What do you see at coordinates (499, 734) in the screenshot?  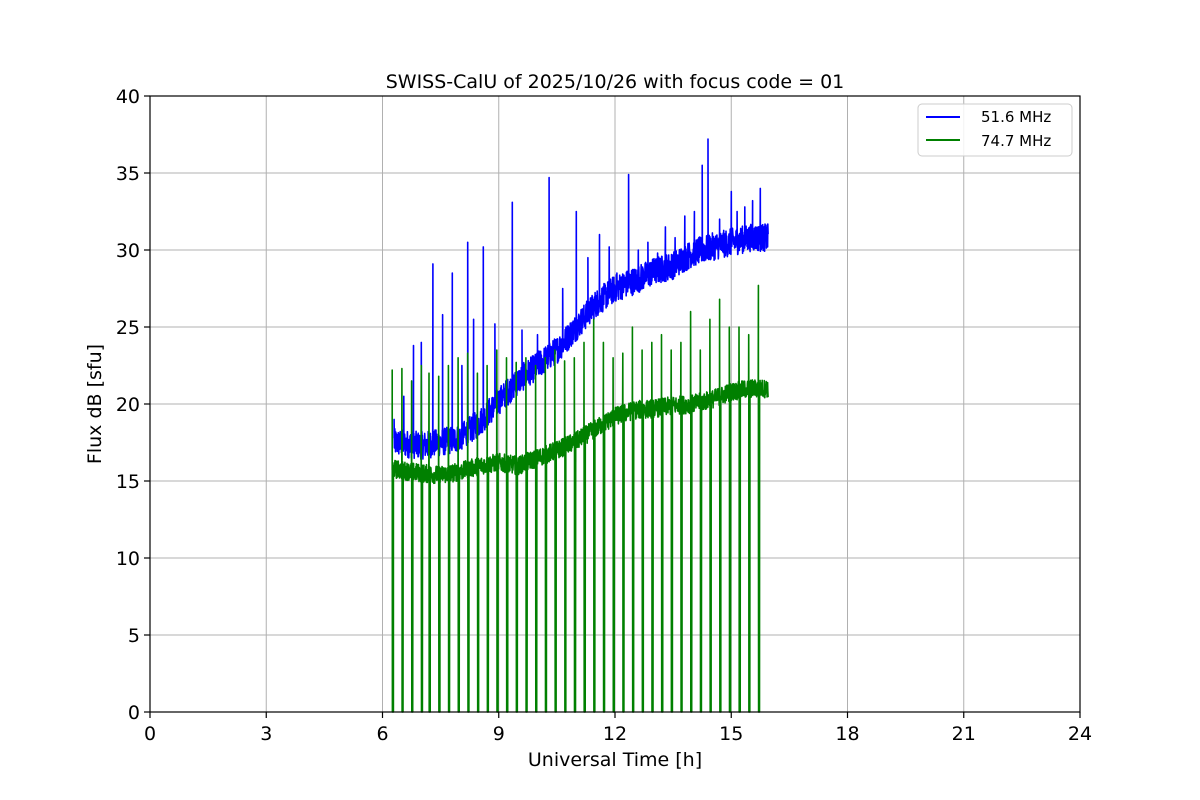 I see `x-tick-label: 9` at bounding box center [499, 734].